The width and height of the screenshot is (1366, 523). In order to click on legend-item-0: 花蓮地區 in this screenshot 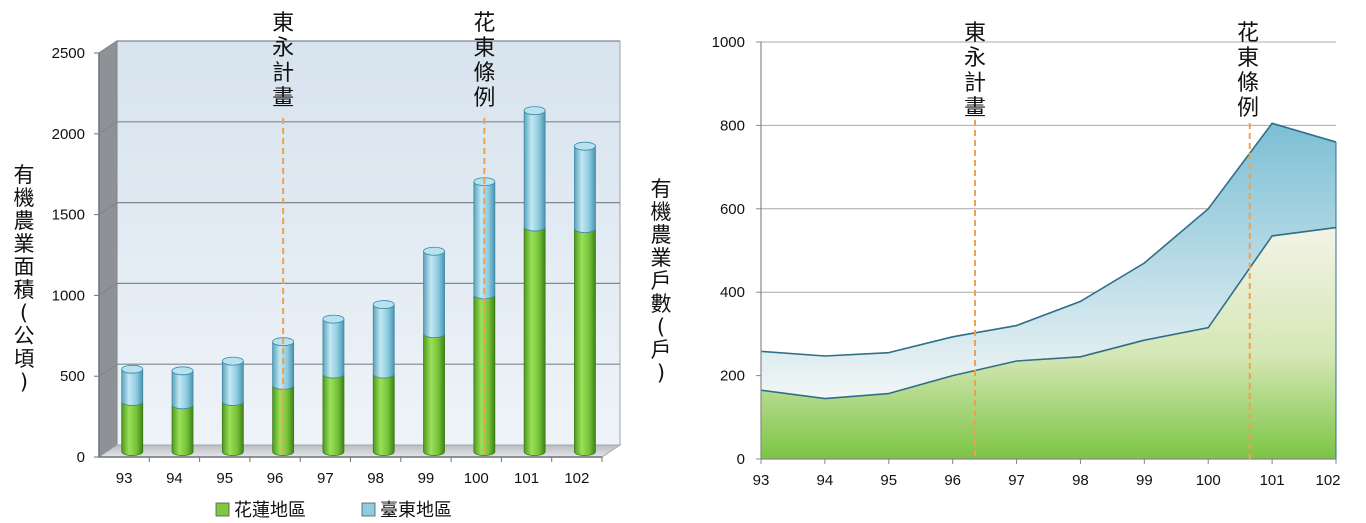, I will do `click(260, 510)`.